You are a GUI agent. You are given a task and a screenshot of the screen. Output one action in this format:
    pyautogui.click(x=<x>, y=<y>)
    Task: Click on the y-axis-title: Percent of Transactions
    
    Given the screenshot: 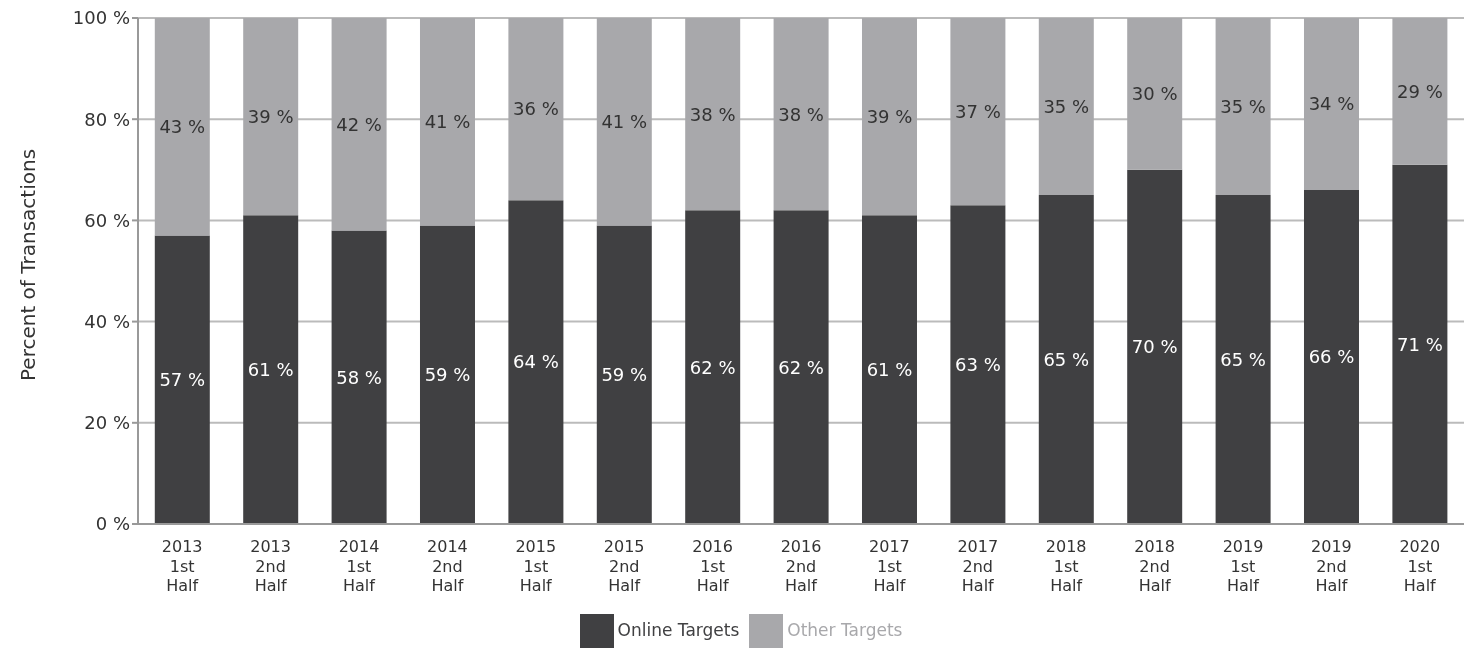 What is the action you would take?
    pyautogui.click(x=28, y=264)
    